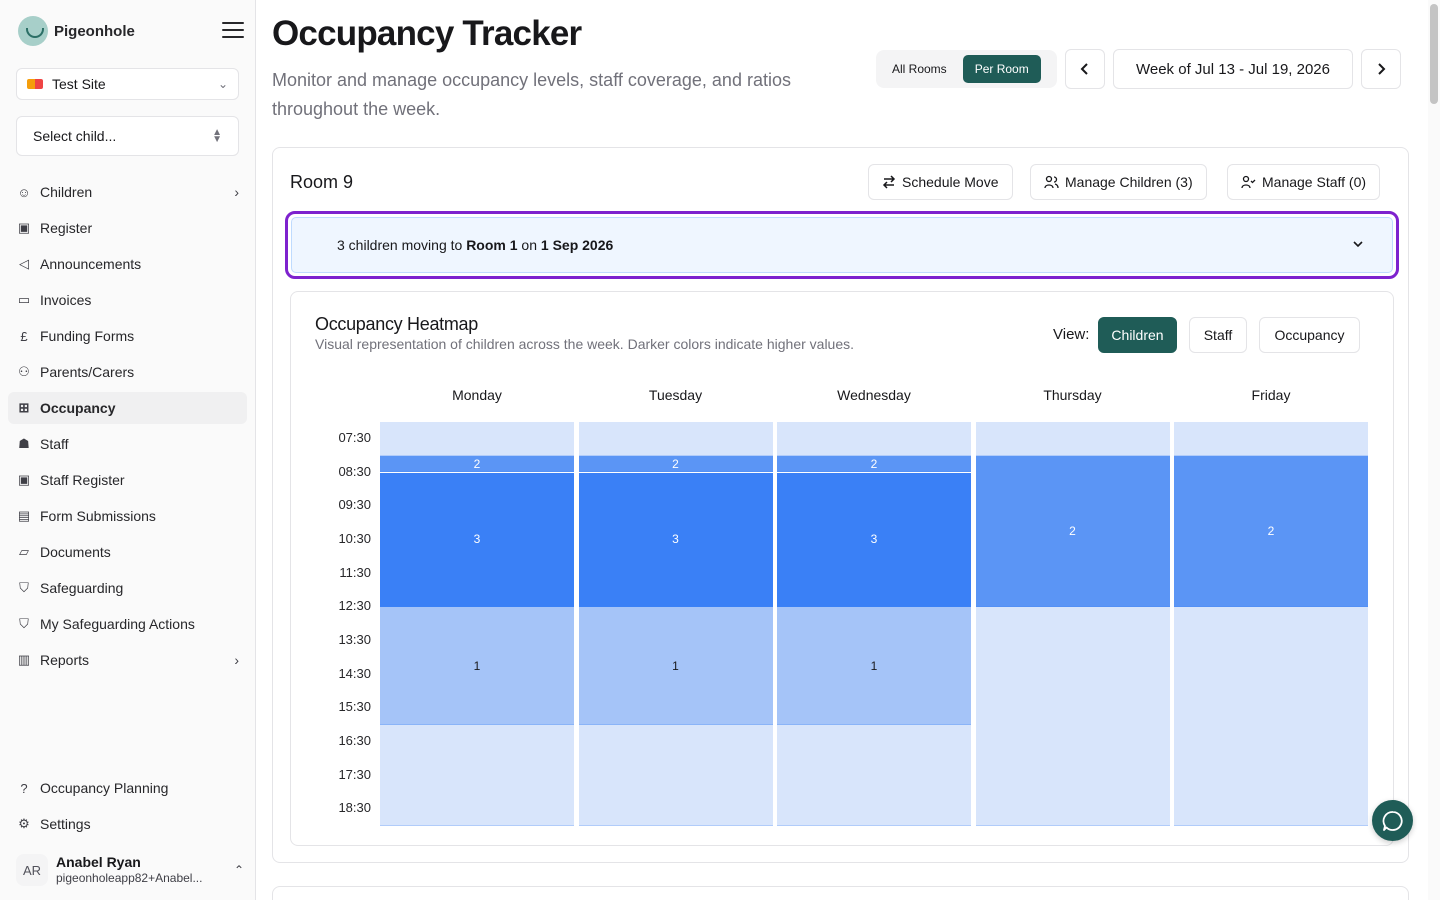  I want to click on chevrons-up-down-icon: ▲ ▼, so click(217, 136).